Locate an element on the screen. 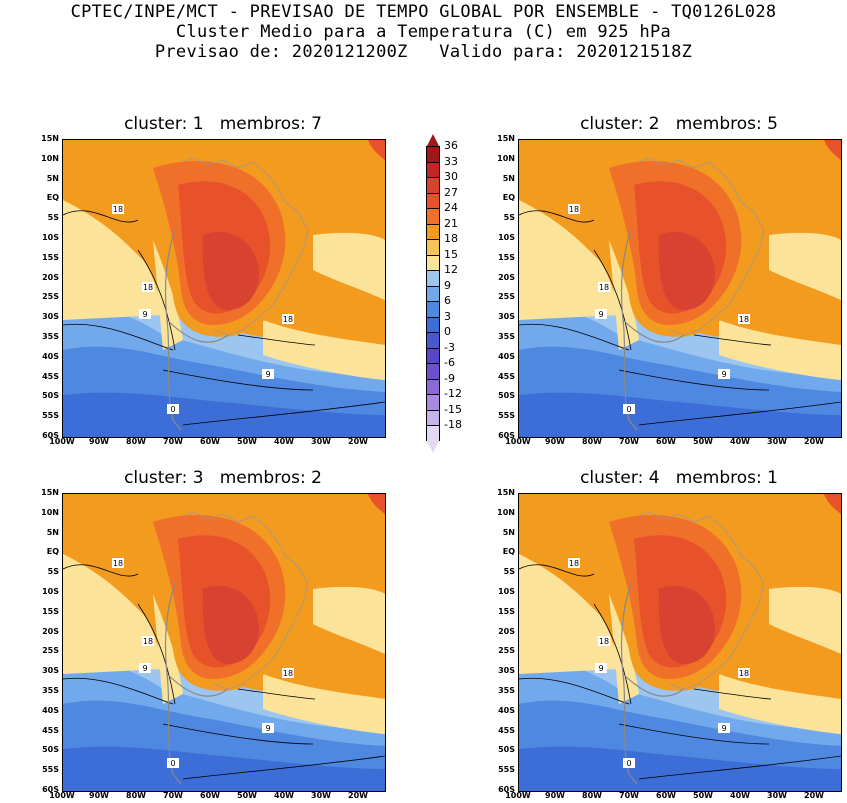  lon-tick-label: 100W is located at coordinates (62, 795).